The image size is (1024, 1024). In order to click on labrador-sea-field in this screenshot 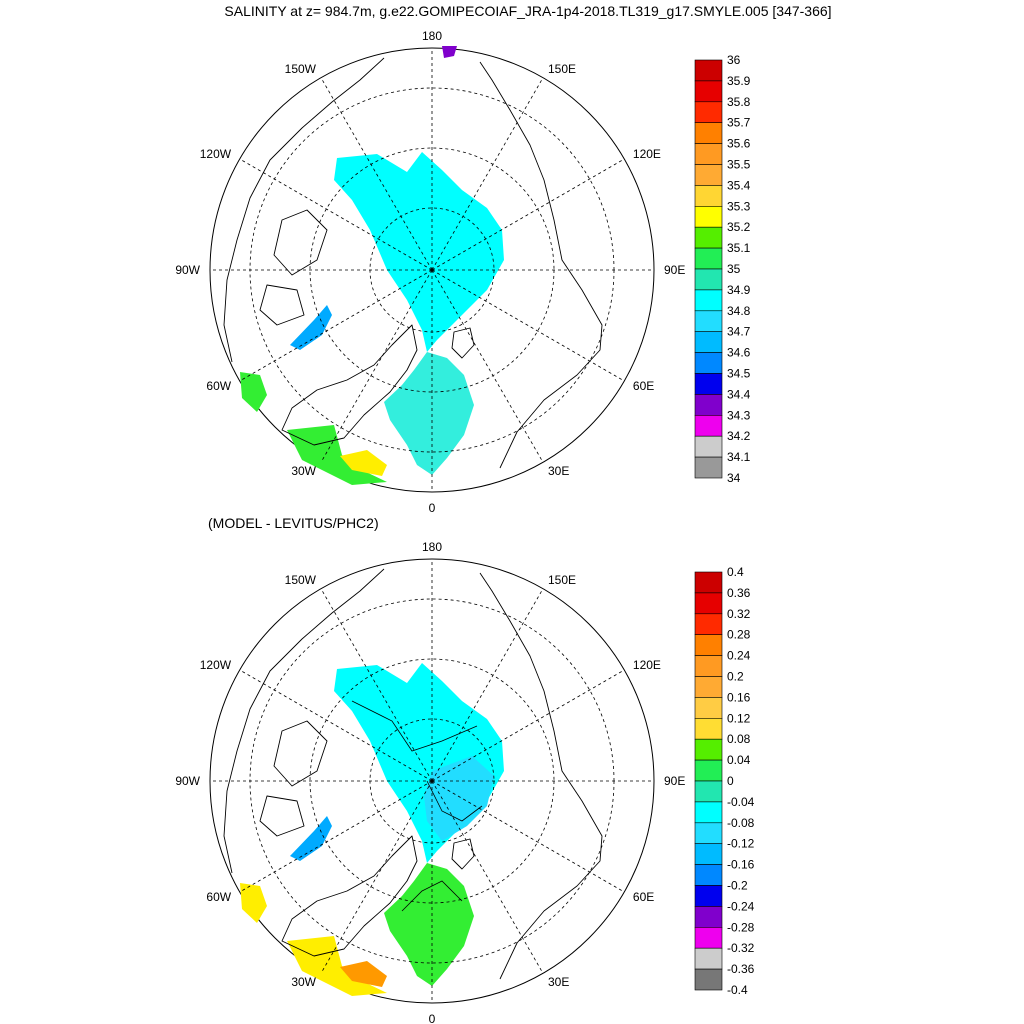, I will do `click(253, 392)`.